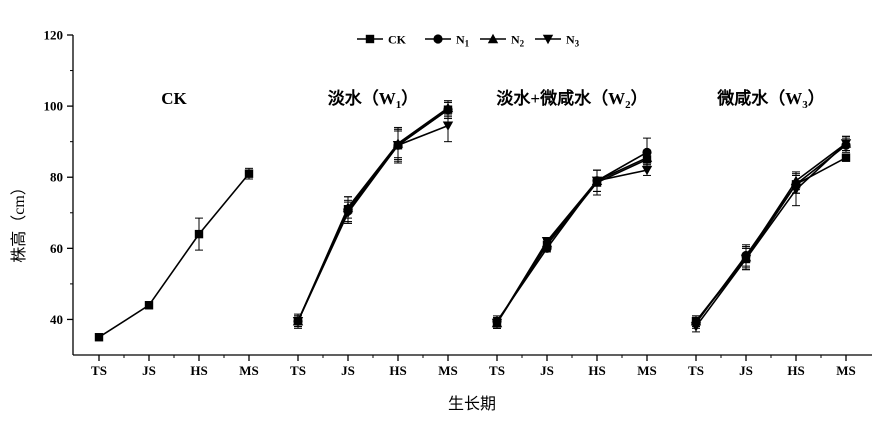 The height and width of the screenshot is (421, 876). I want to click on y-tick-label: 100, so click(54, 106).